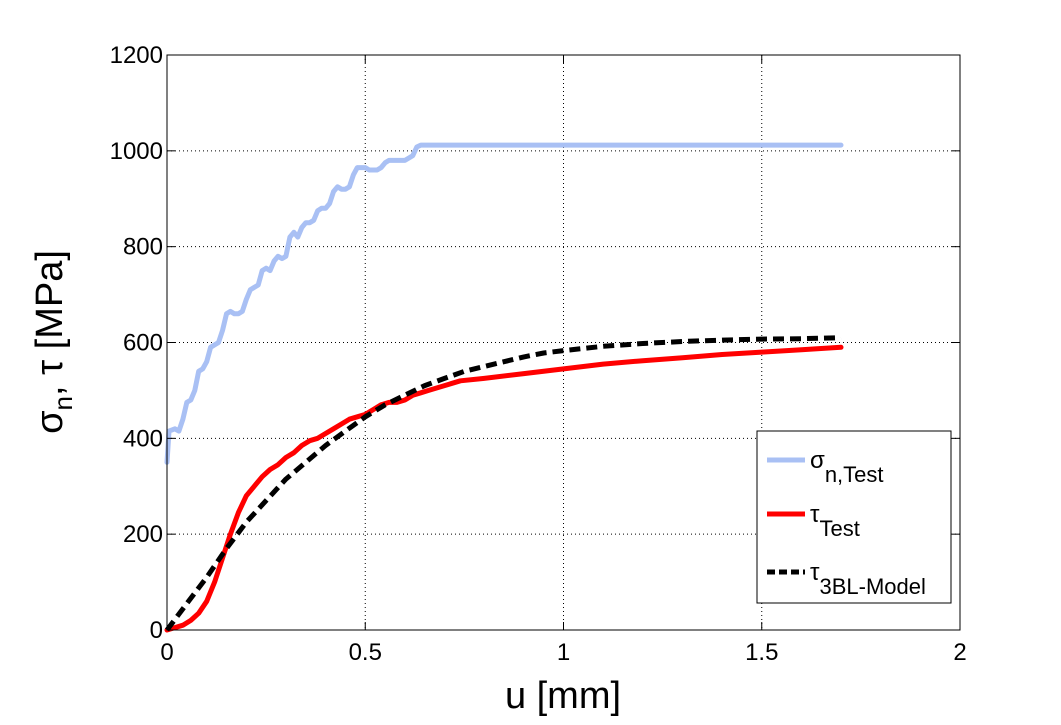 The height and width of the screenshot is (725, 1061). I want to click on y-axis-title-group: σn, τ [MPa], so click(53, 342).